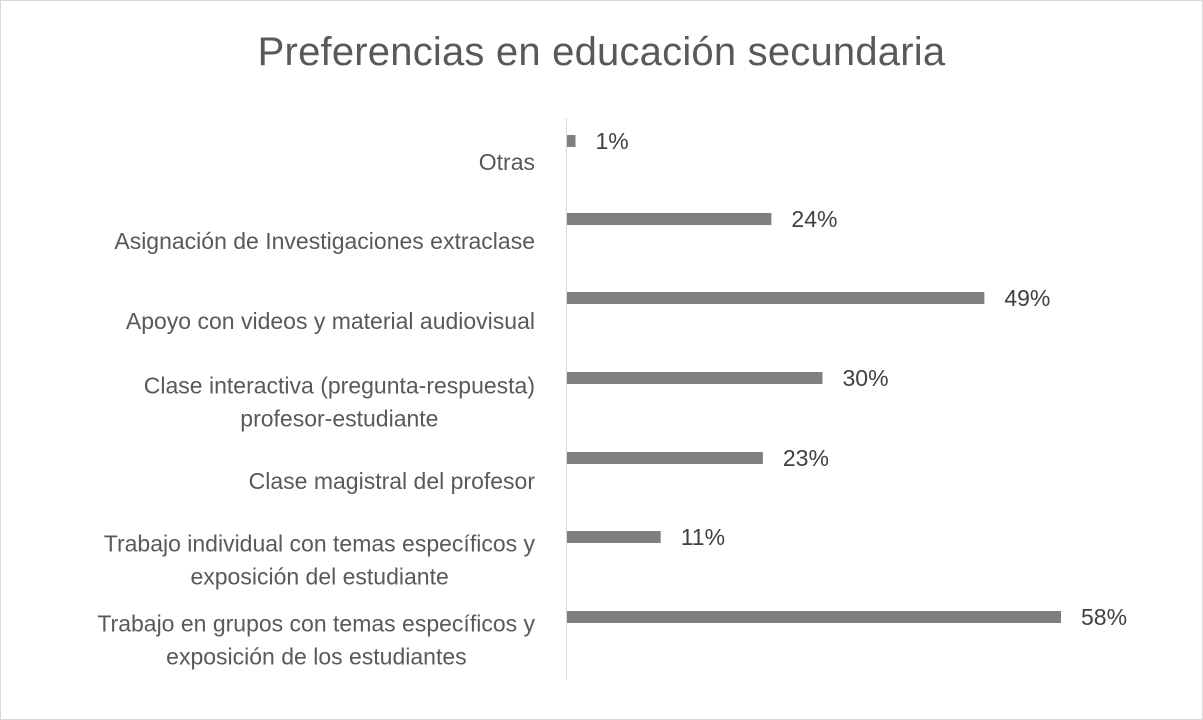 This screenshot has height=720, width=1203. What do you see at coordinates (339, 386) in the screenshot?
I see `category-label-3-line-0: Clase interactiva (pregunta-respuesta)` at bounding box center [339, 386].